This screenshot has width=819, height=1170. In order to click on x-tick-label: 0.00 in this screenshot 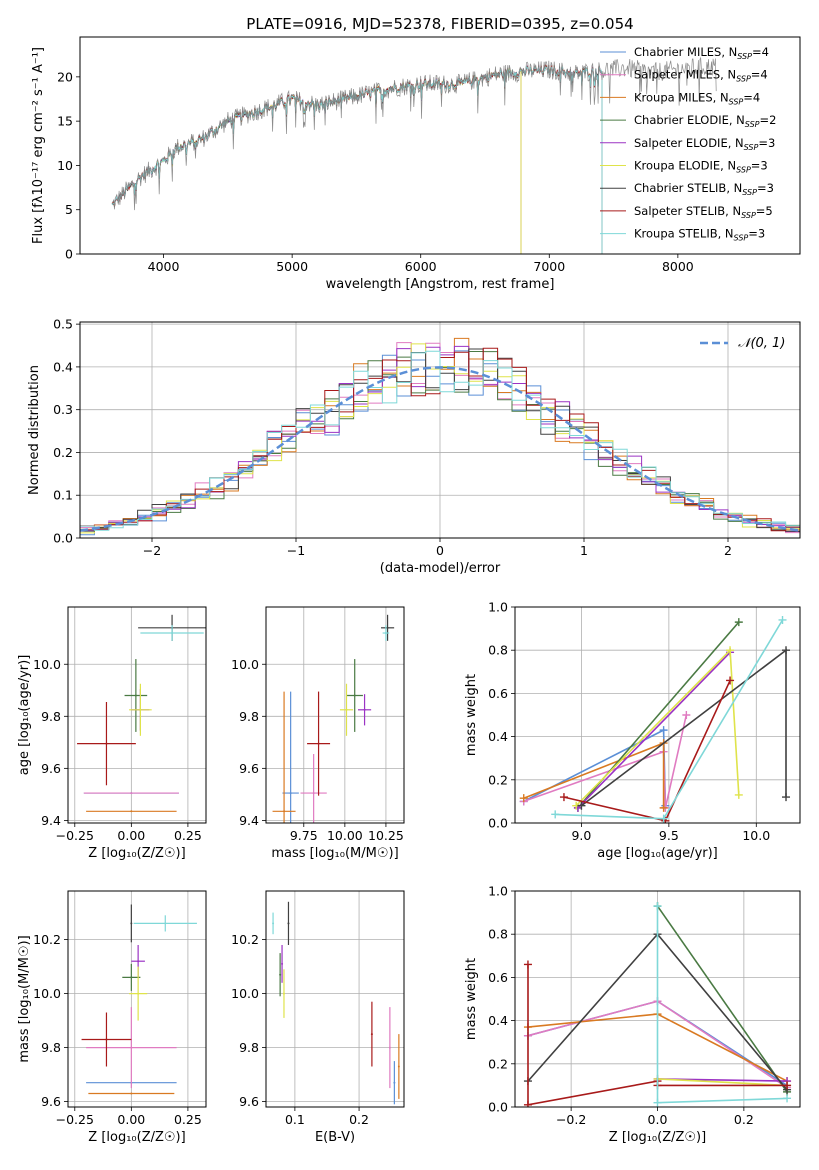, I will do `click(131, 835)`.